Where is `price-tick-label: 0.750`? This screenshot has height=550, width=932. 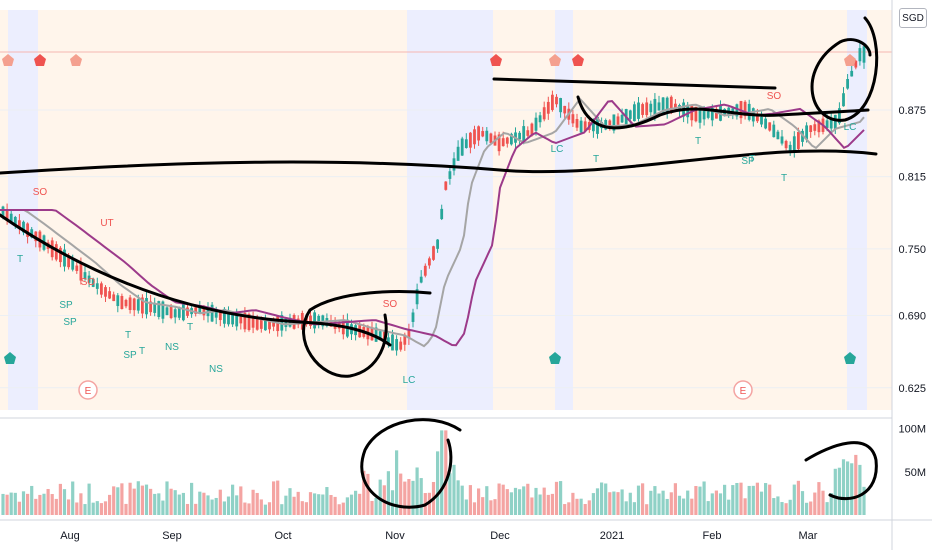
price-tick-label: 0.750 is located at coordinates (912, 250).